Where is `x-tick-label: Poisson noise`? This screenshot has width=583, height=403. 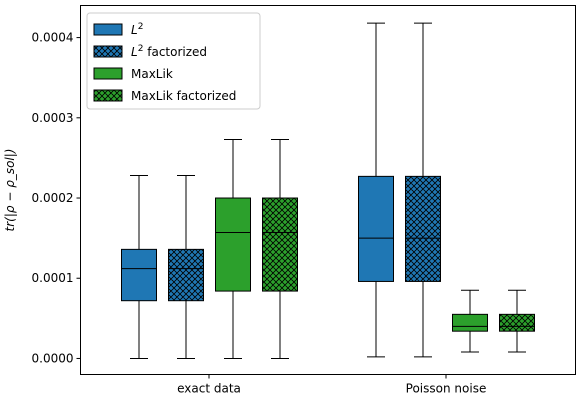 x-tick-label: Poisson noise is located at coordinates (446, 389).